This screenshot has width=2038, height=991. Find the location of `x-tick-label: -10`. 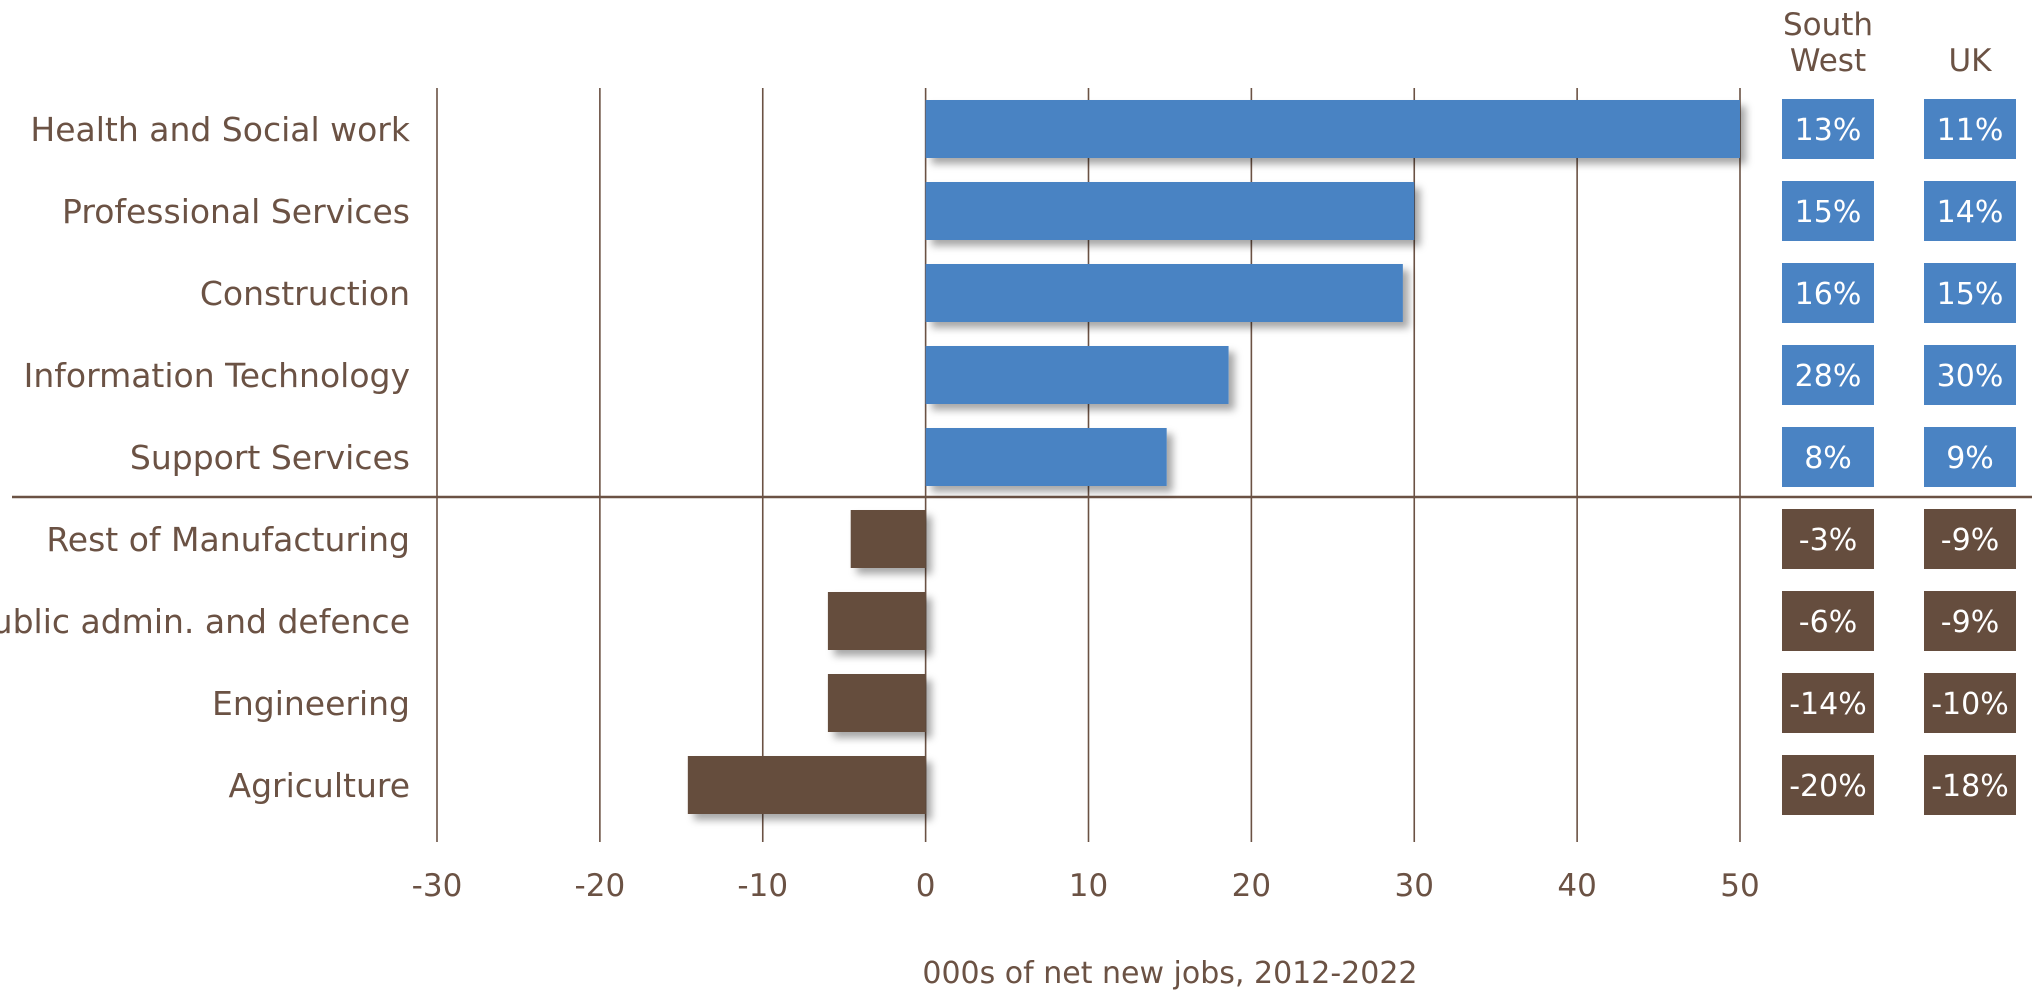

x-tick-label: -10 is located at coordinates (762, 886).